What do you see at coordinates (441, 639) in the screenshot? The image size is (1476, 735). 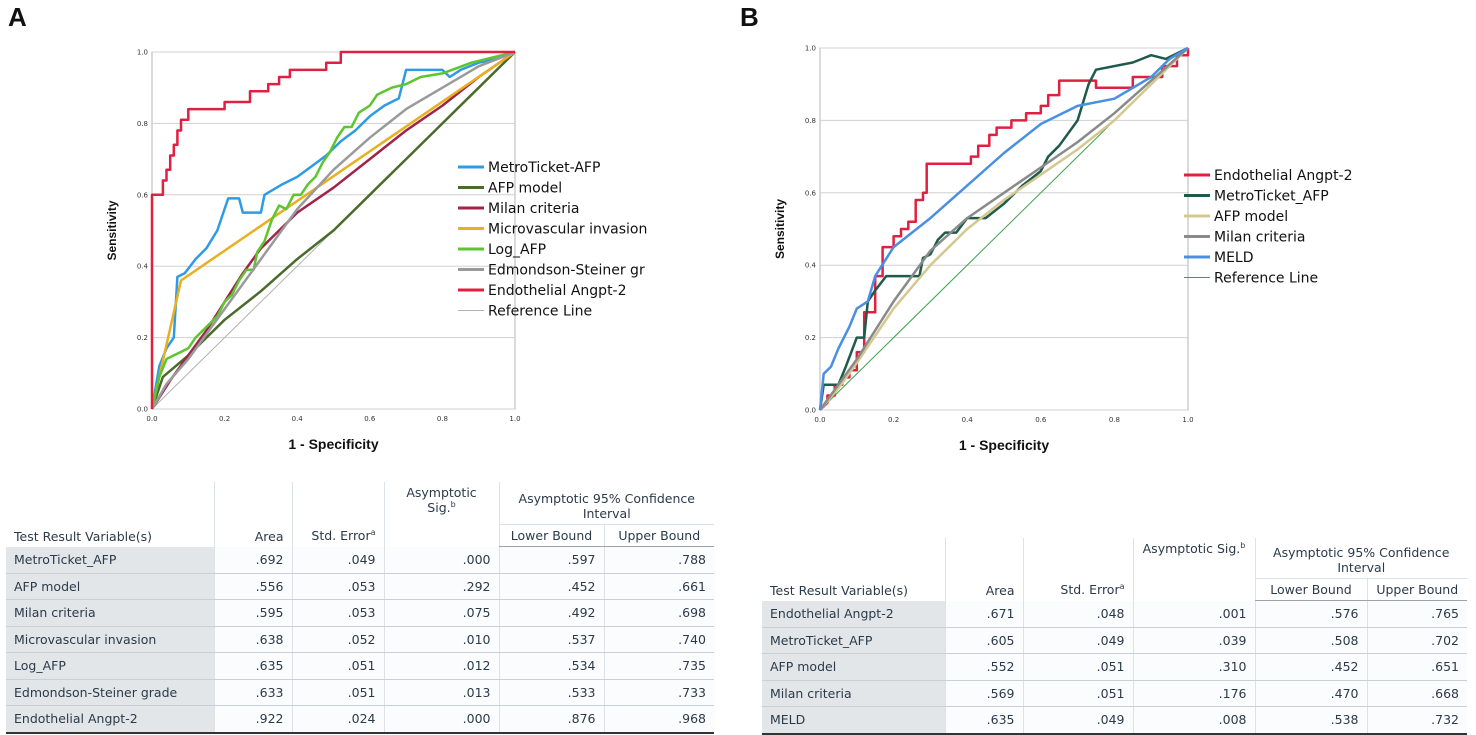 I see `cell-asym-sig: .010` at bounding box center [441, 639].